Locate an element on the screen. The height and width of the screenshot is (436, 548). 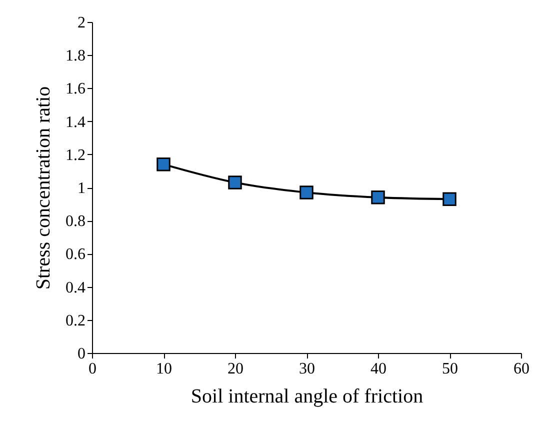
y-tick-label: 1.8 is located at coordinates (76, 56).